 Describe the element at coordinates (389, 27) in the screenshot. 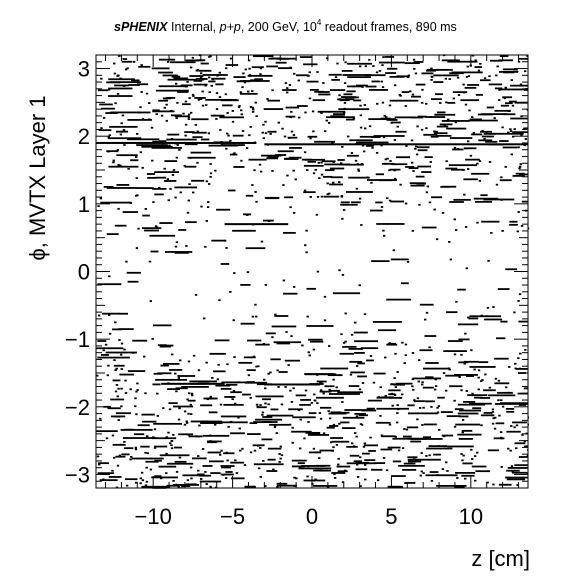

I see `frames-text: readout frames, 890 ms` at that location.